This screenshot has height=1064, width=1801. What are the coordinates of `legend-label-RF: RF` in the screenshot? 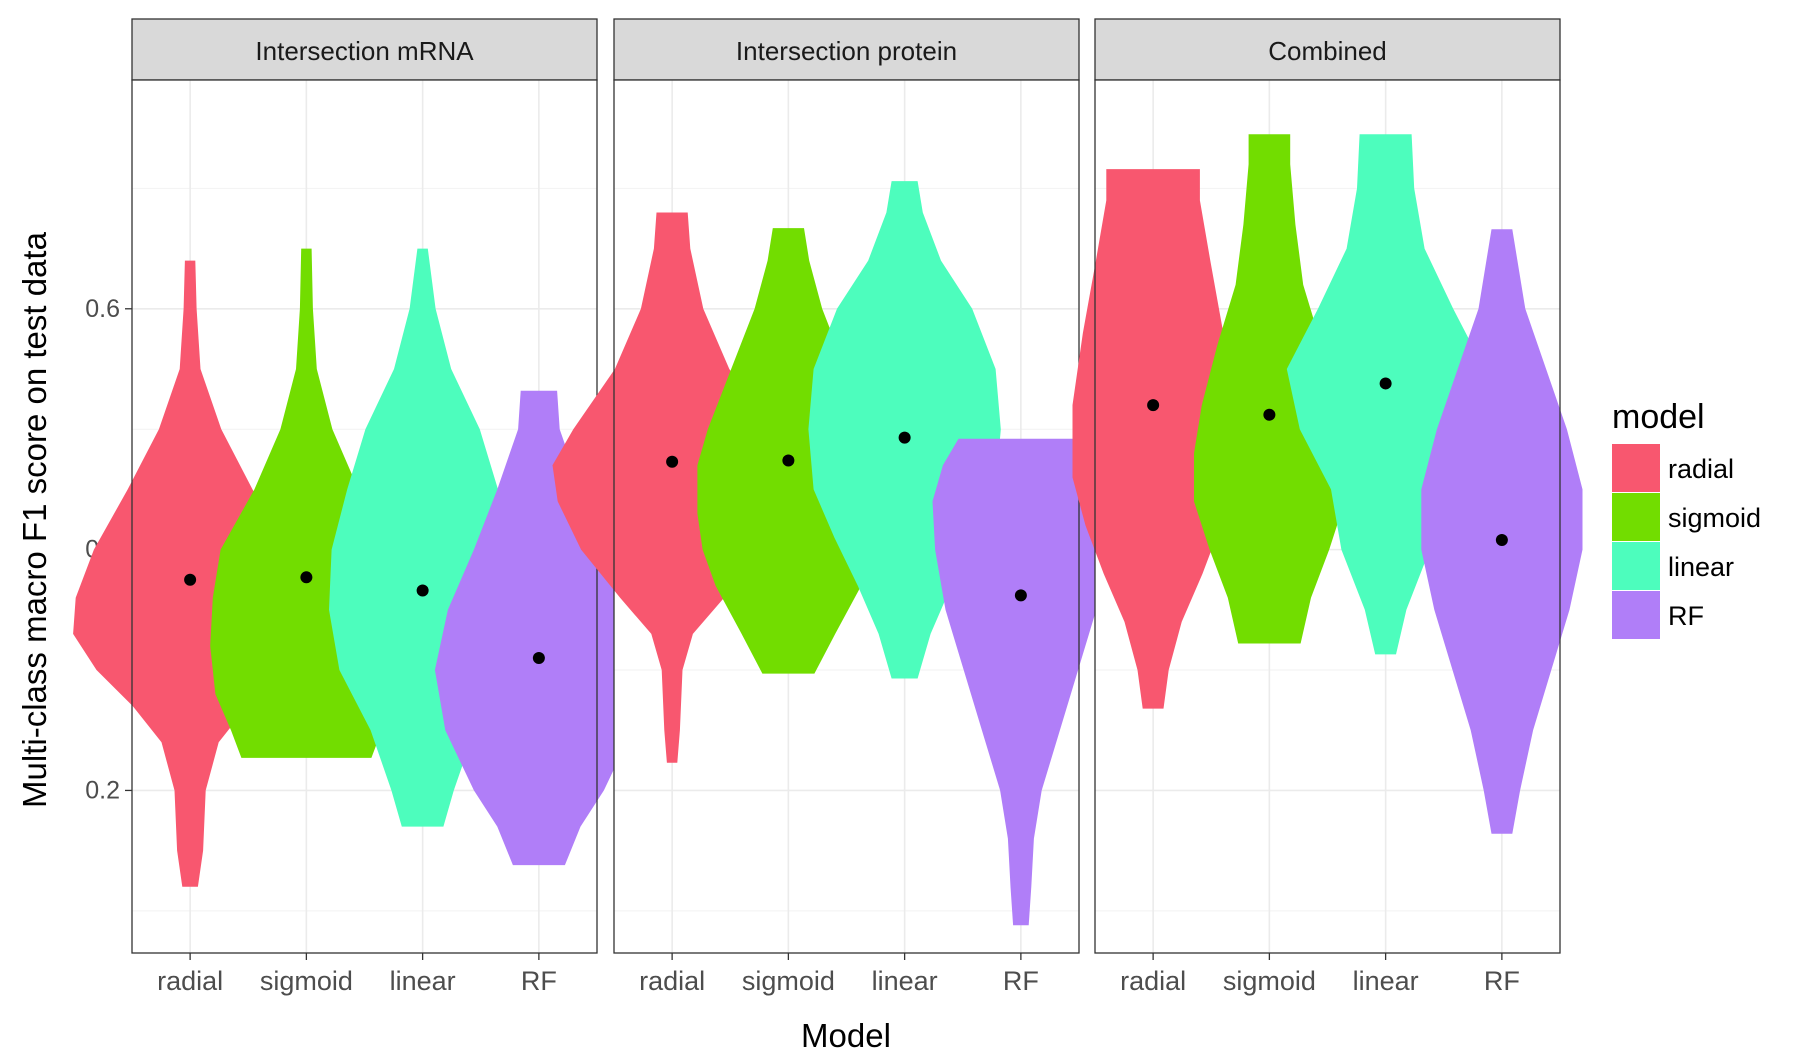 It's located at (1686, 616).